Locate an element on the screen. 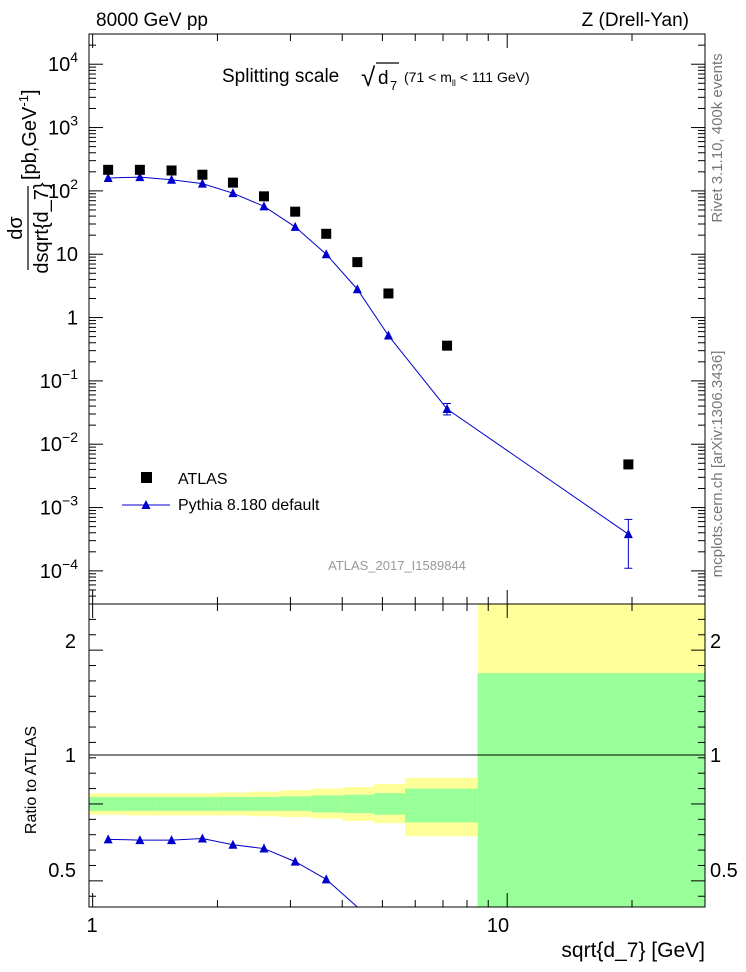  ylabel-unit-exp: -1 is located at coordinates (23, 101).